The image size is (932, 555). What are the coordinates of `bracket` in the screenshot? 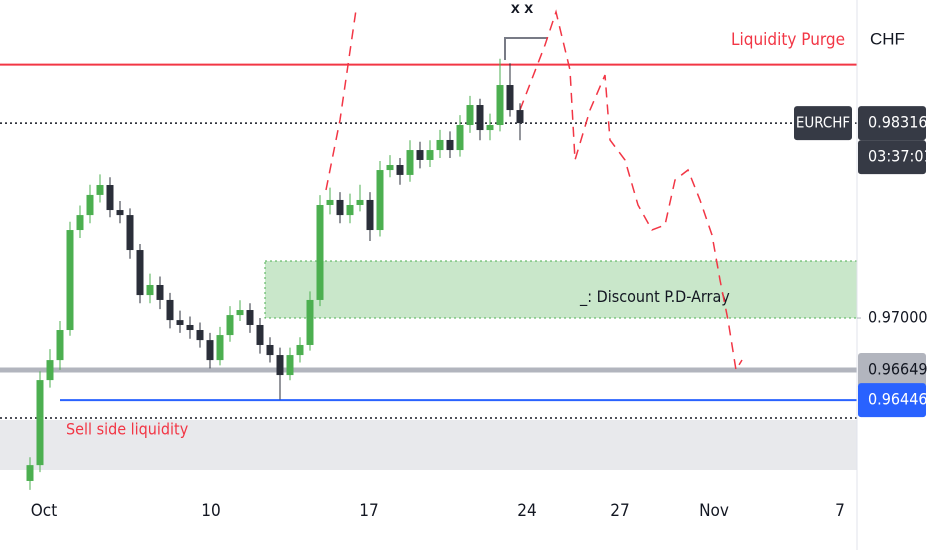 It's located at (526, 48).